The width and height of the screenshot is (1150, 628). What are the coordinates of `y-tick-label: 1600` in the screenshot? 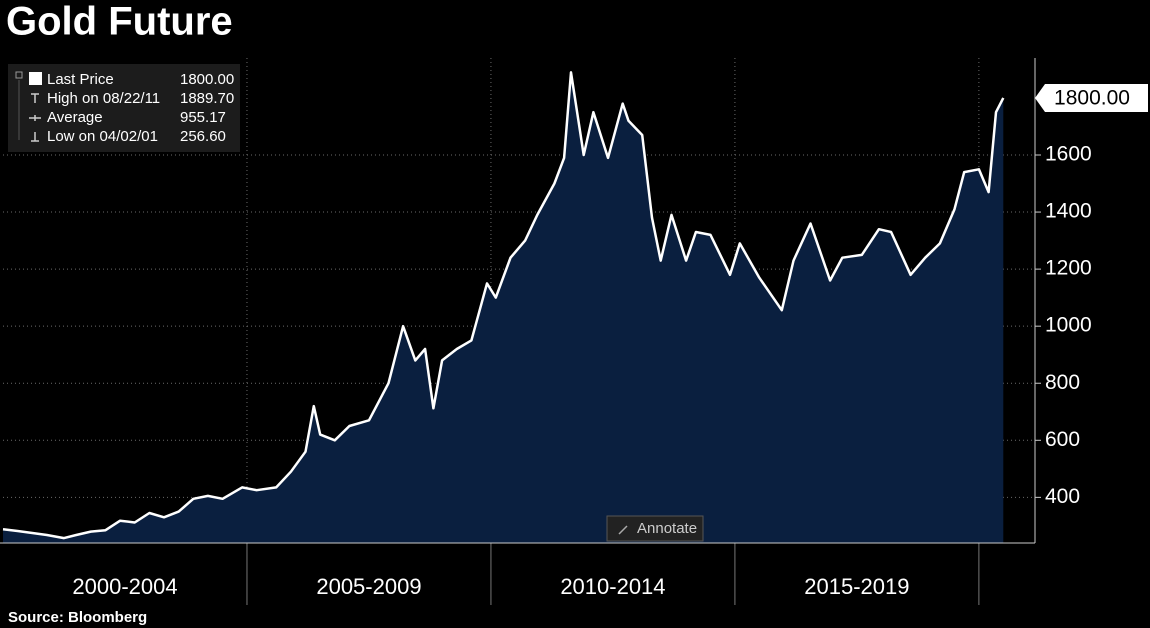 It's located at (1068, 154).